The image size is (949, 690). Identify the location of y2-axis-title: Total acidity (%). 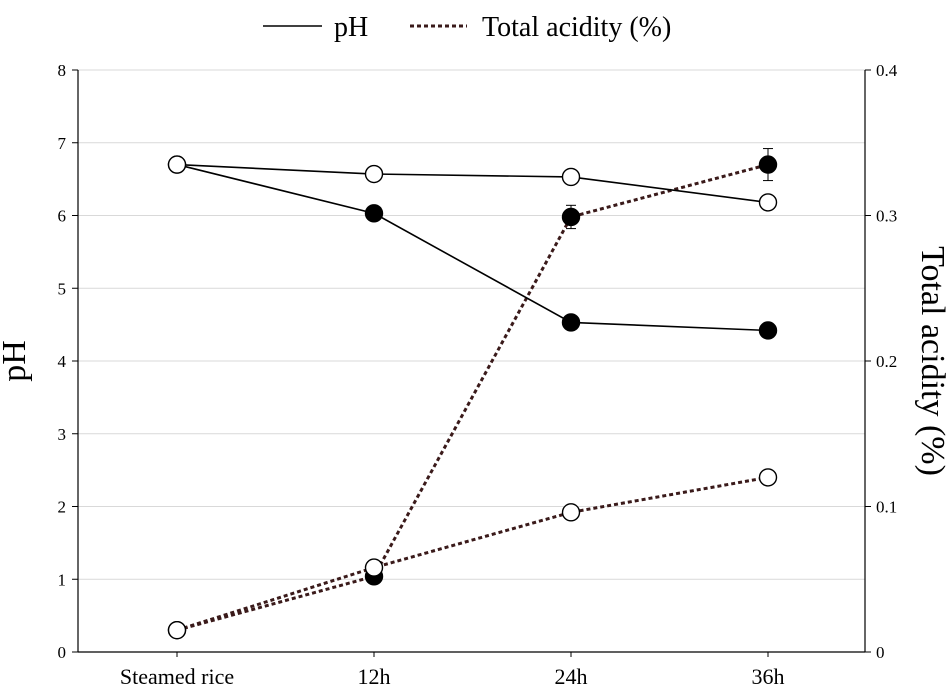
(931, 361).